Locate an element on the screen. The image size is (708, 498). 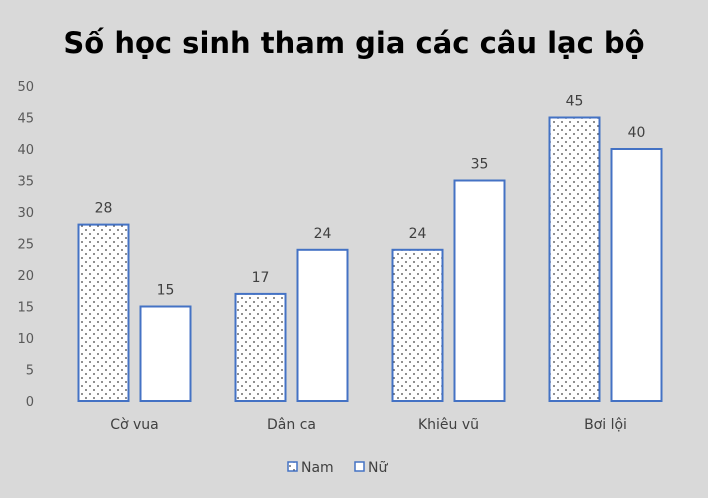
legend: Nam Nữ is located at coordinates (337, 468).